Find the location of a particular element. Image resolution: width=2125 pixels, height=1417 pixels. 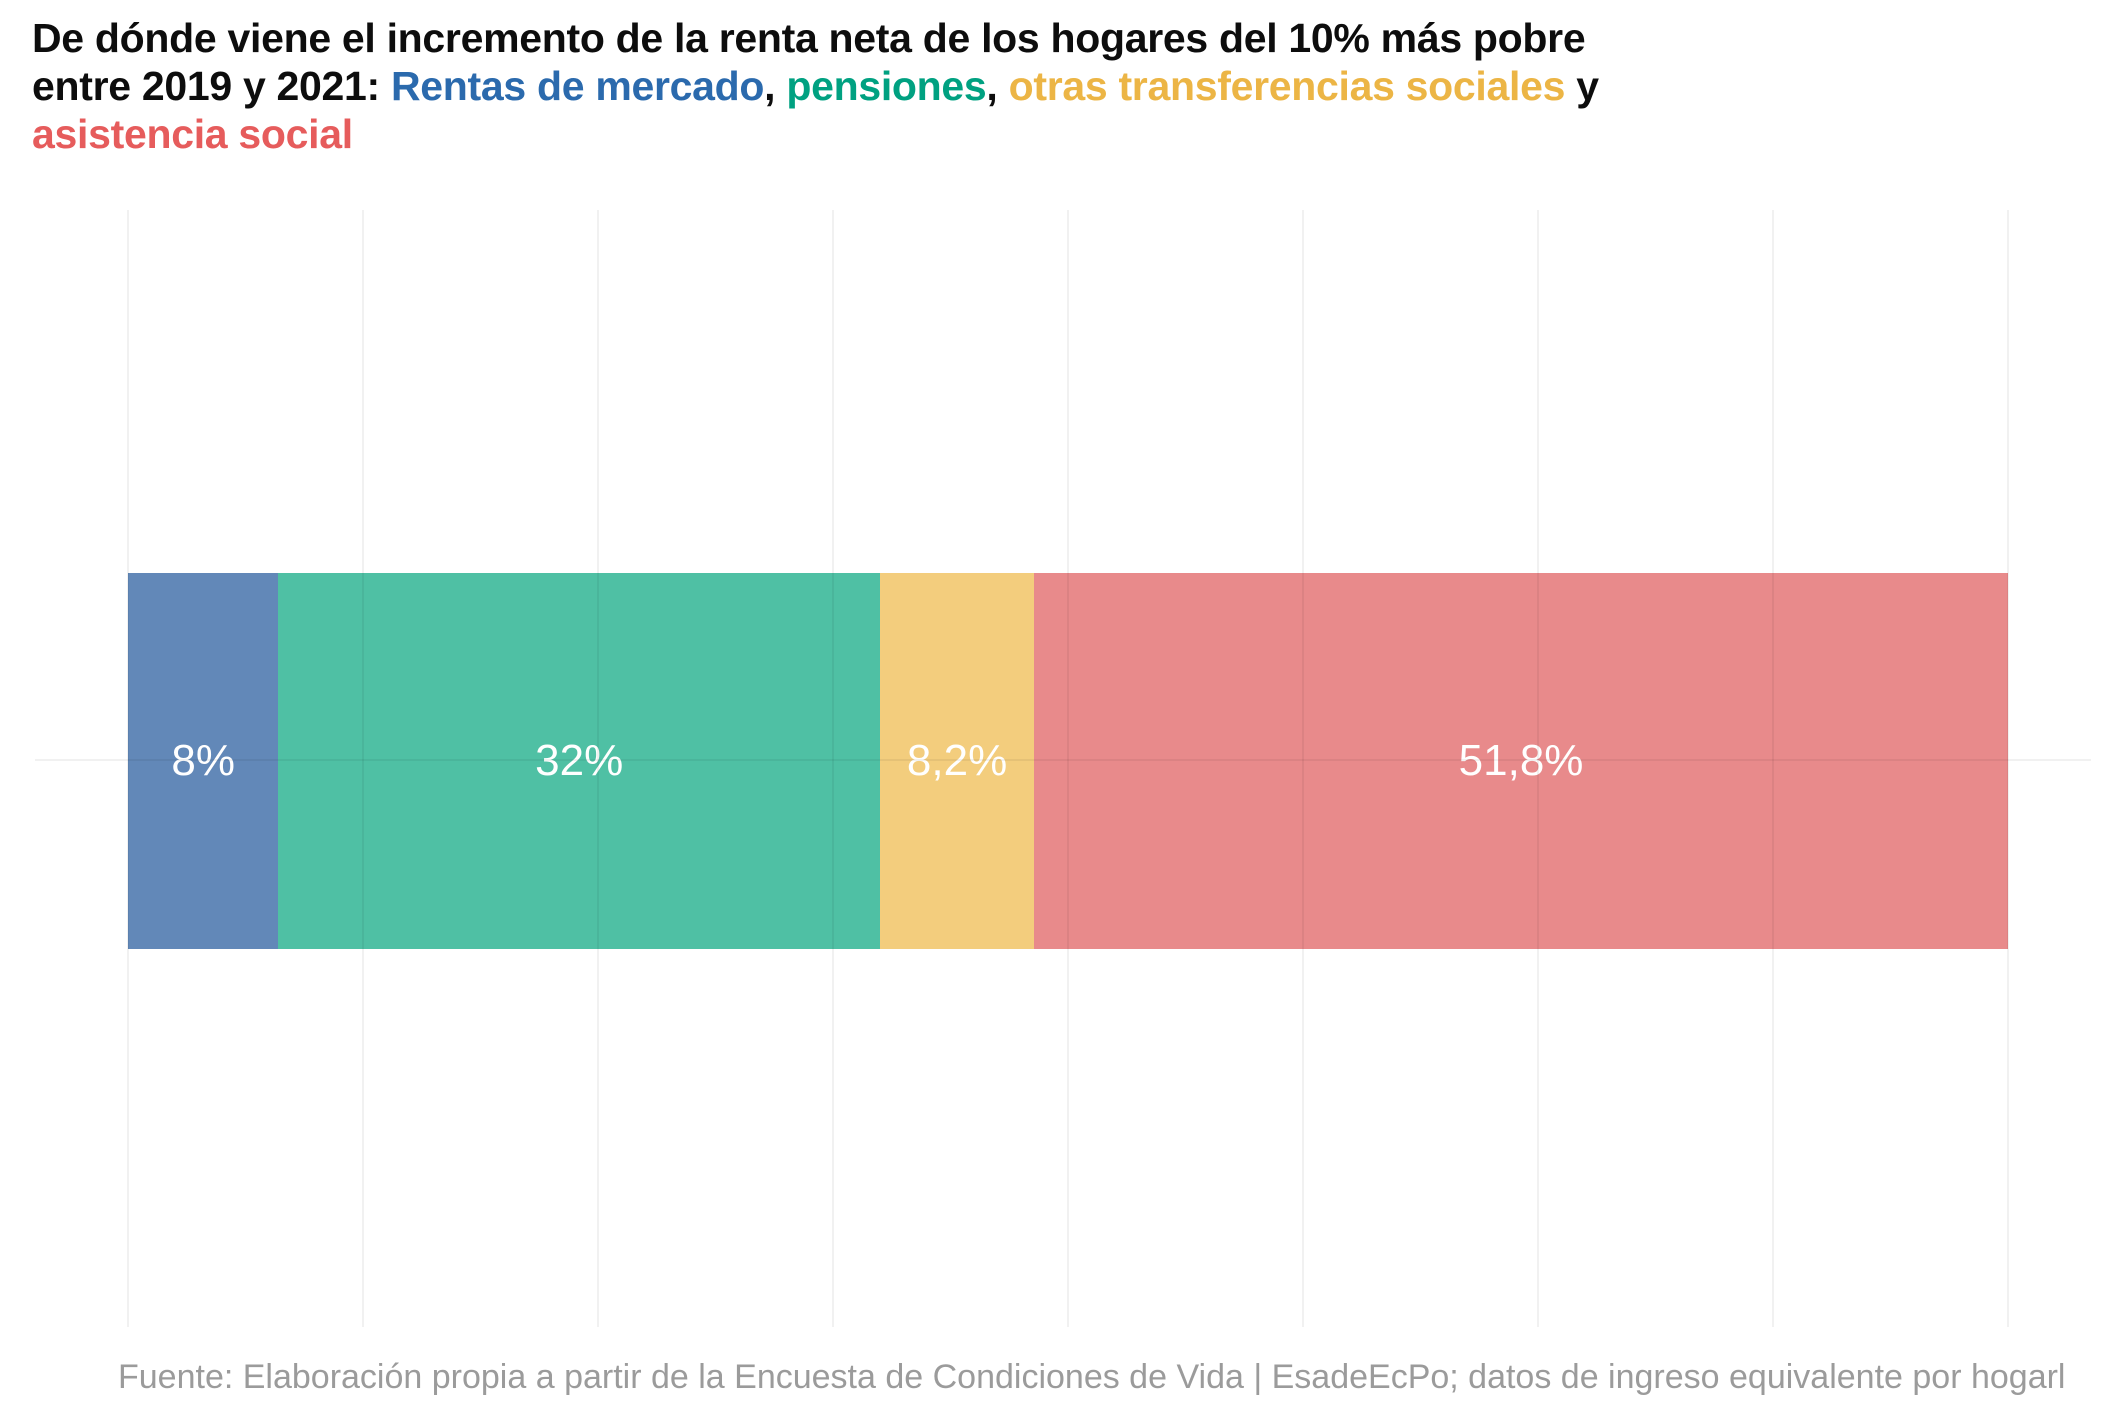

title-text-line2-prefix: entre 2019 y 2021: is located at coordinates (211, 86).